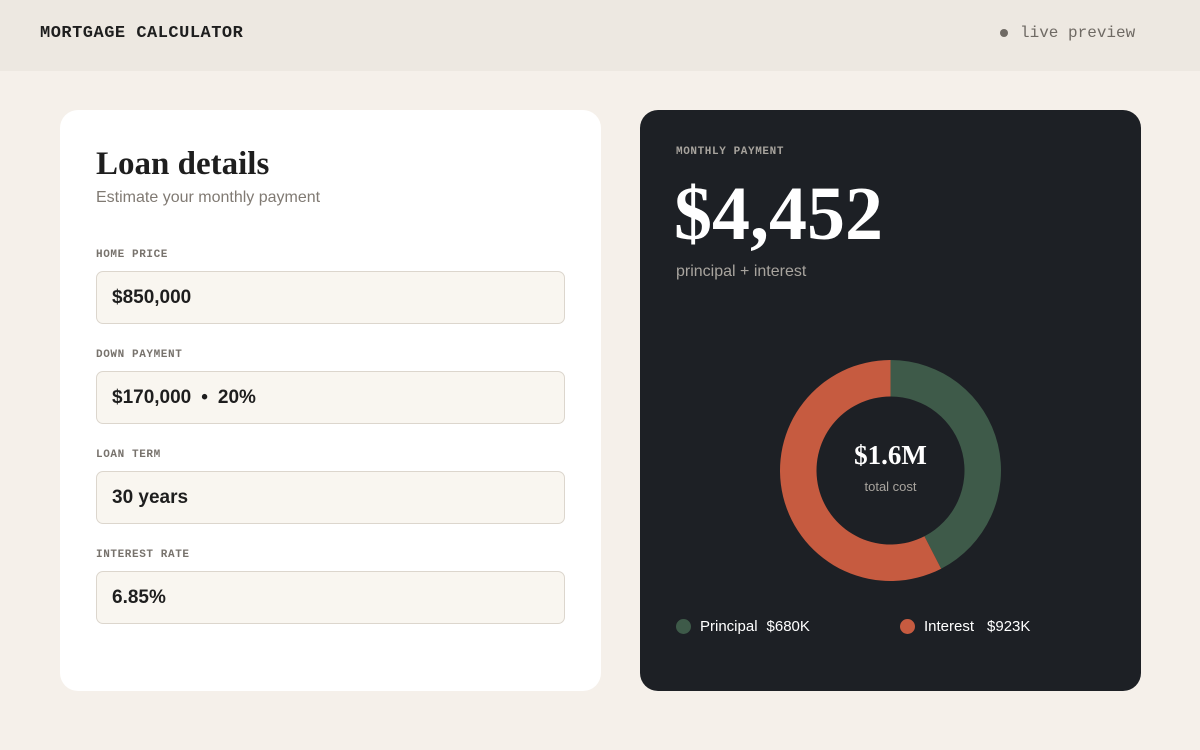 This screenshot has height=750, width=1200. I want to click on total-cost-value: $1.6M, so click(890, 455).